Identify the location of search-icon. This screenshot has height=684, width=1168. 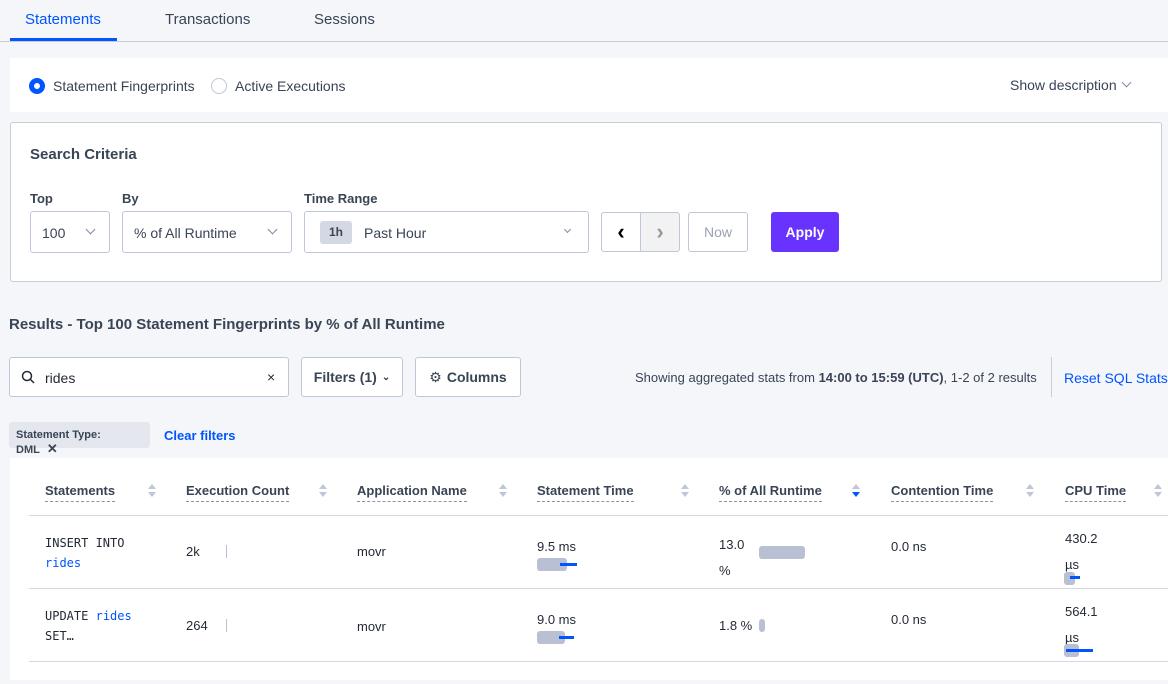
(28, 377).